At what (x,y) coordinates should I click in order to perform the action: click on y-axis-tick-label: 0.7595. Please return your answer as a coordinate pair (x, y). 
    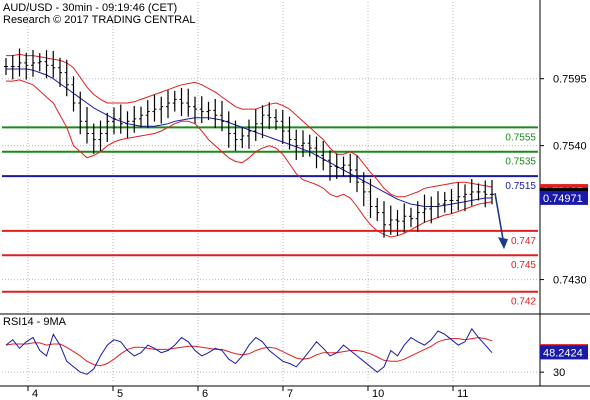
    Looking at the image, I should click on (570, 80).